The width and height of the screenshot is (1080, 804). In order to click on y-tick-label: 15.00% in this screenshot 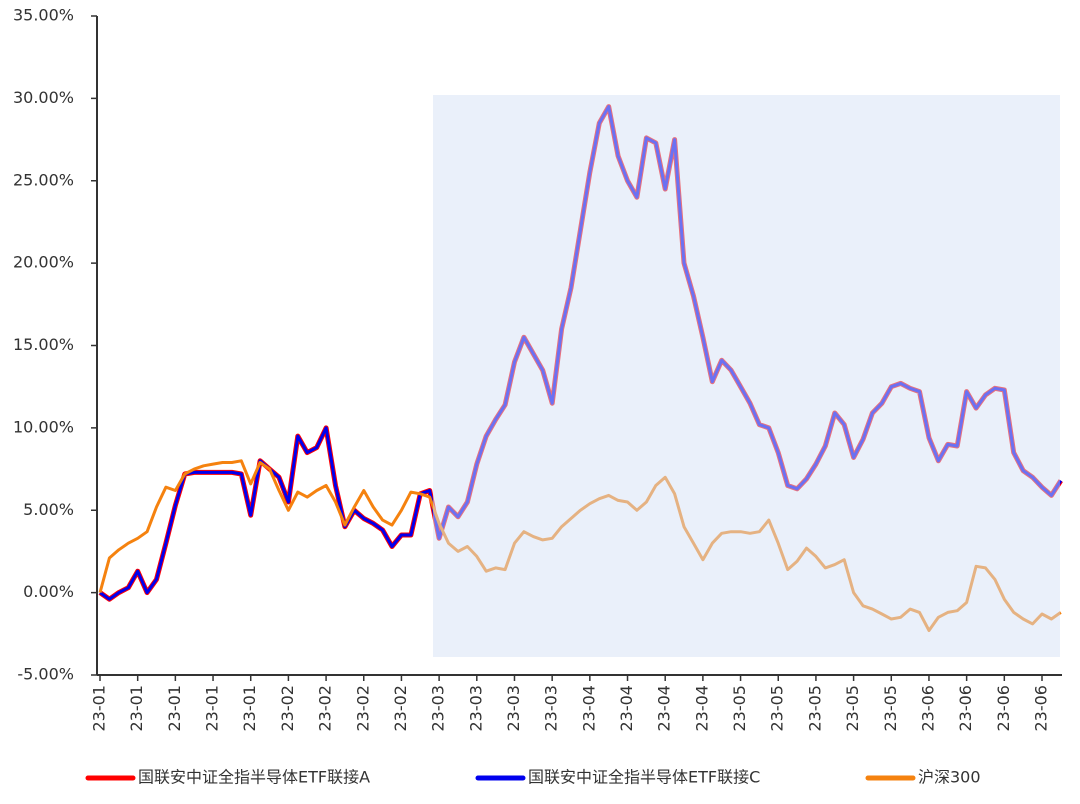, I will do `click(43, 344)`.